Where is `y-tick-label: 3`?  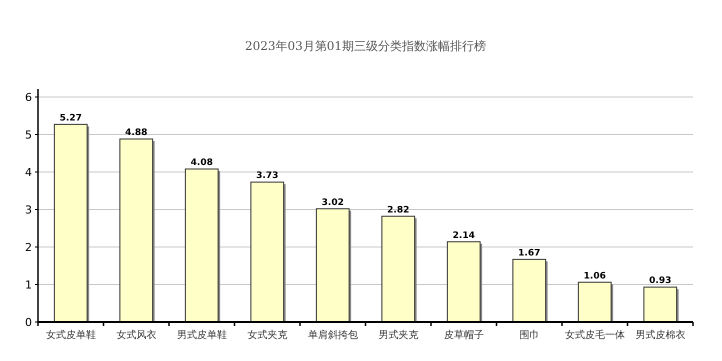 y-tick-label: 3 is located at coordinates (28, 210).